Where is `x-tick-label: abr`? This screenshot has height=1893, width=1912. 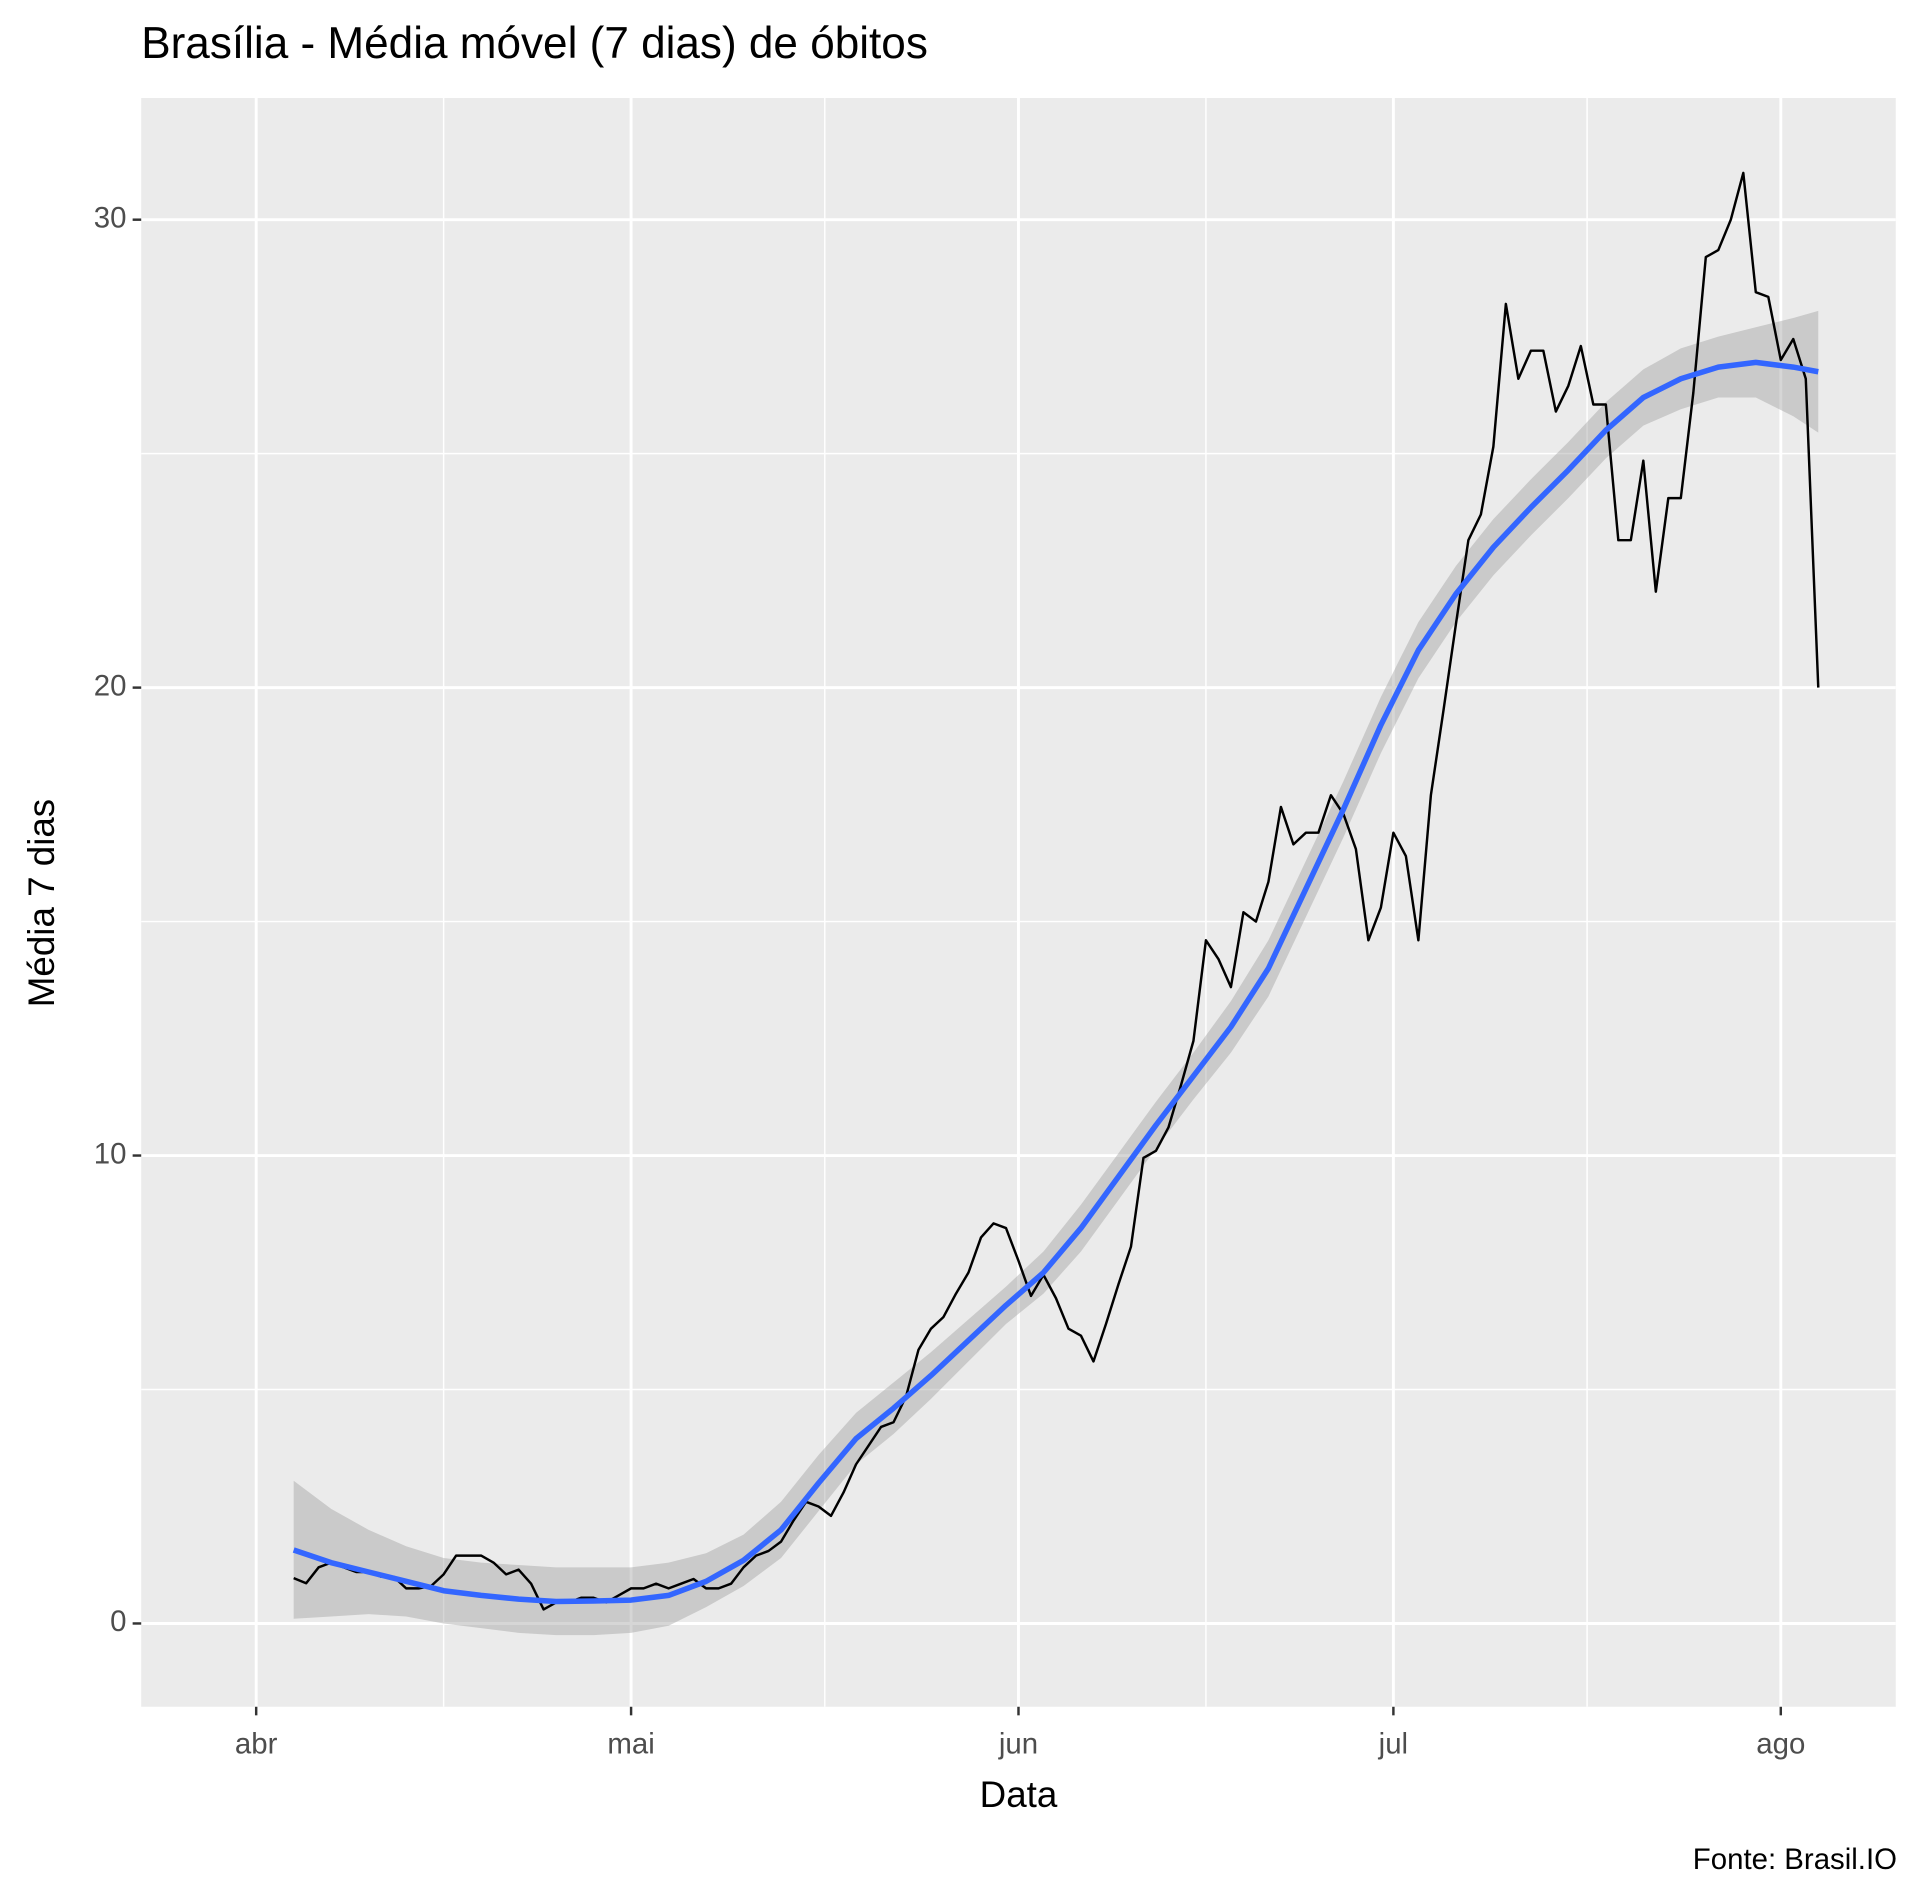 x-tick-label: abr is located at coordinates (256, 1744).